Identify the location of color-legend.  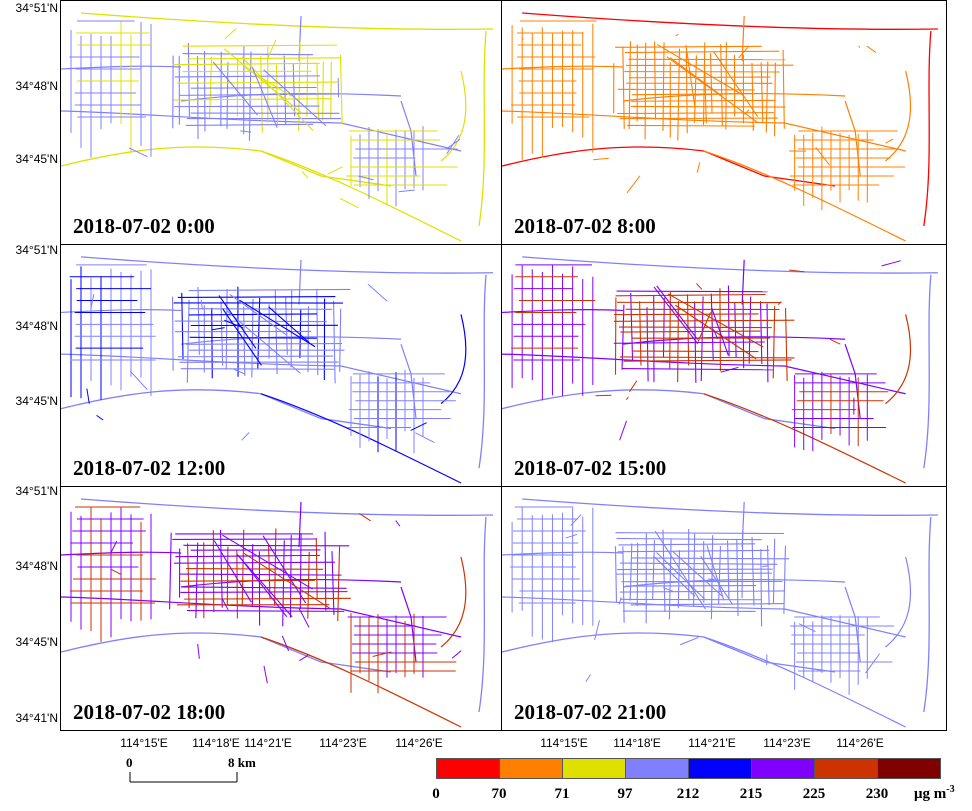
(688, 768).